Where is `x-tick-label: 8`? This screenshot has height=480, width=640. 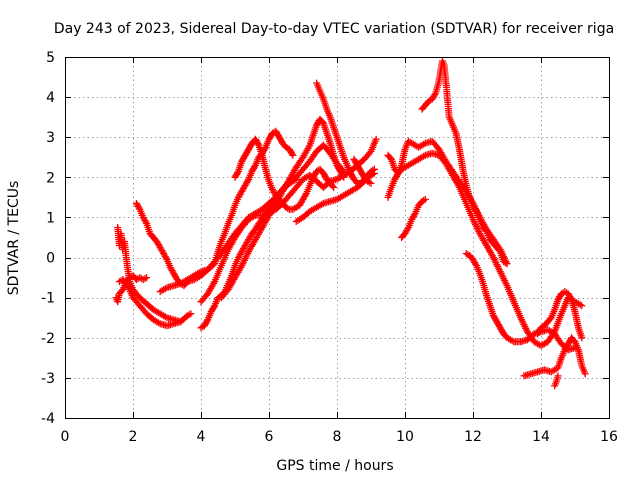 x-tick-label: 8 is located at coordinates (337, 437).